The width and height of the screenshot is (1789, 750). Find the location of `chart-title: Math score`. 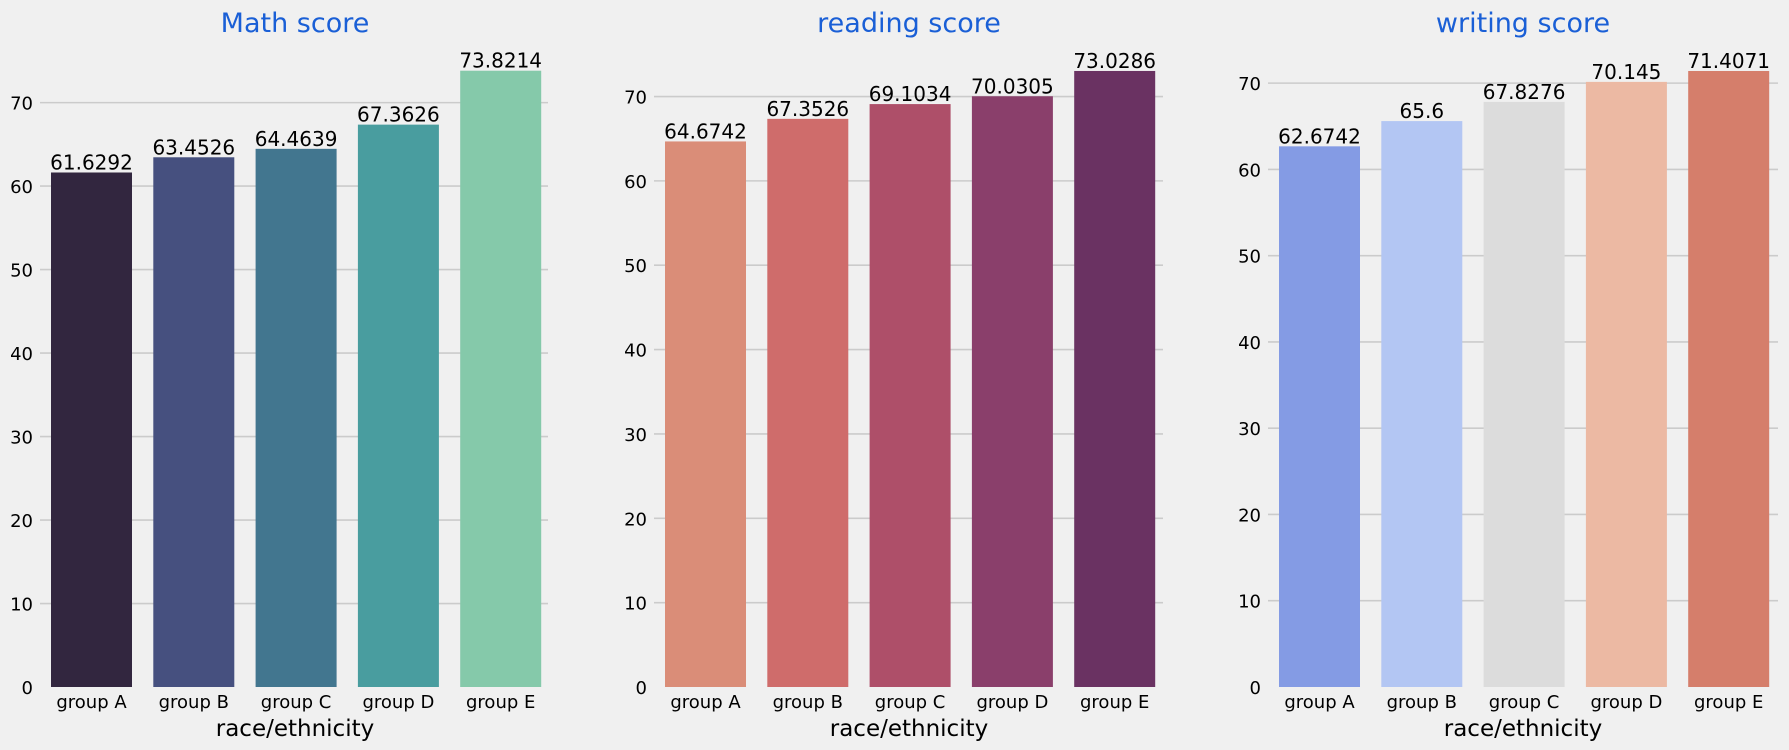

chart-title: Math score is located at coordinates (295, 23).